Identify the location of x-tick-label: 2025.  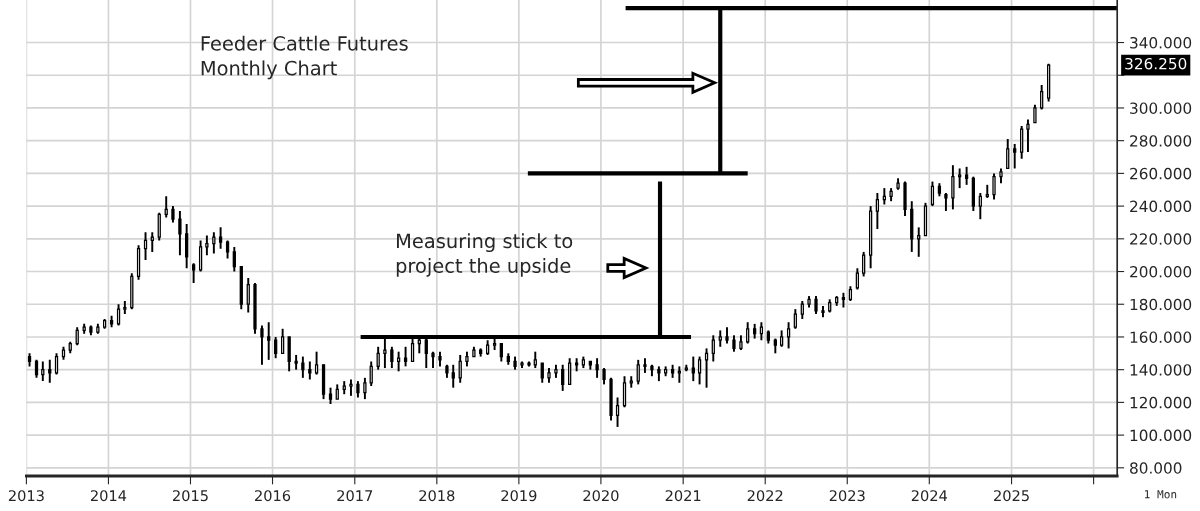
(1011, 496).